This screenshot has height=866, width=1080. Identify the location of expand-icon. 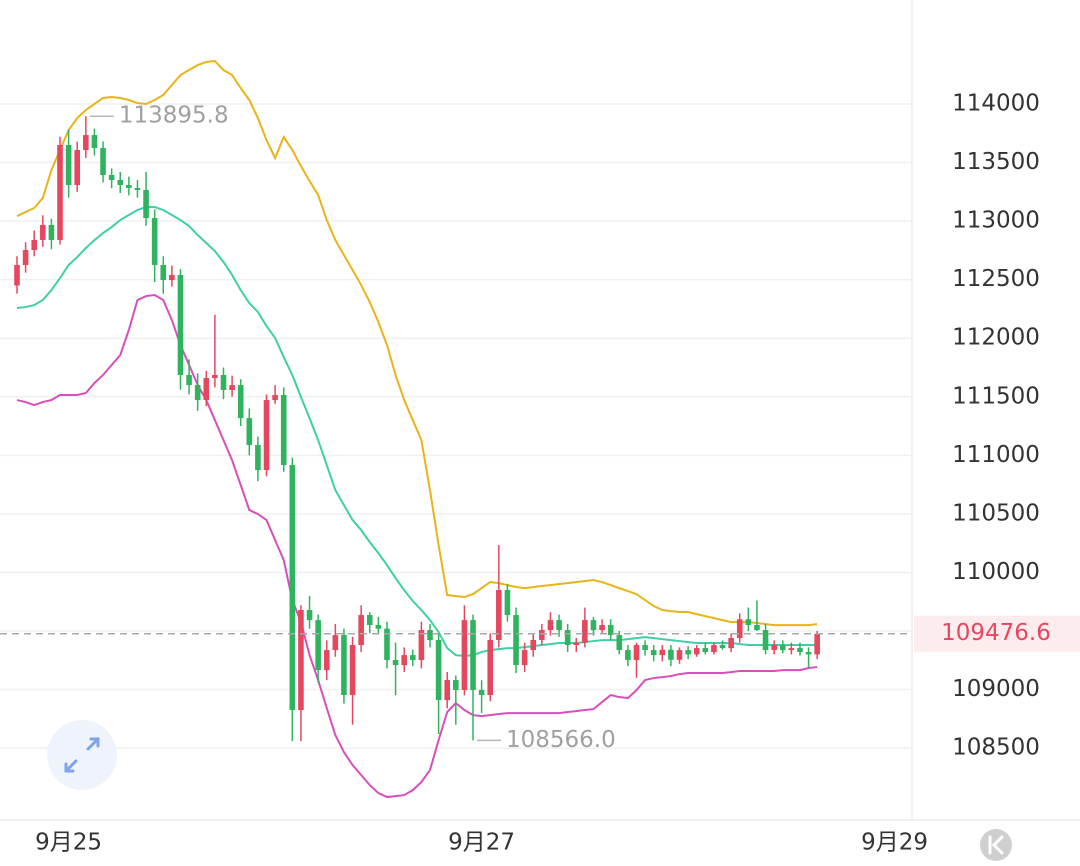
(82, 755).